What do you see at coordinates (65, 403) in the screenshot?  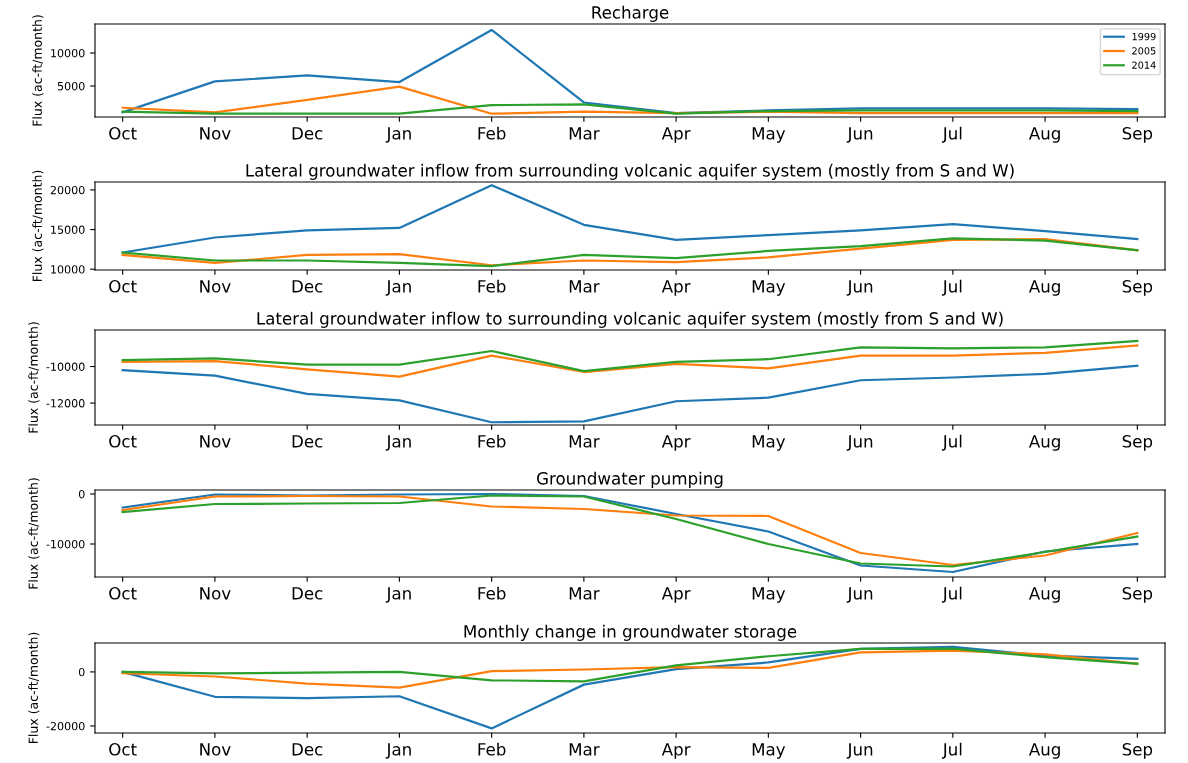 I see `y-tick-label: -12000` at bounding box center [65, 403].